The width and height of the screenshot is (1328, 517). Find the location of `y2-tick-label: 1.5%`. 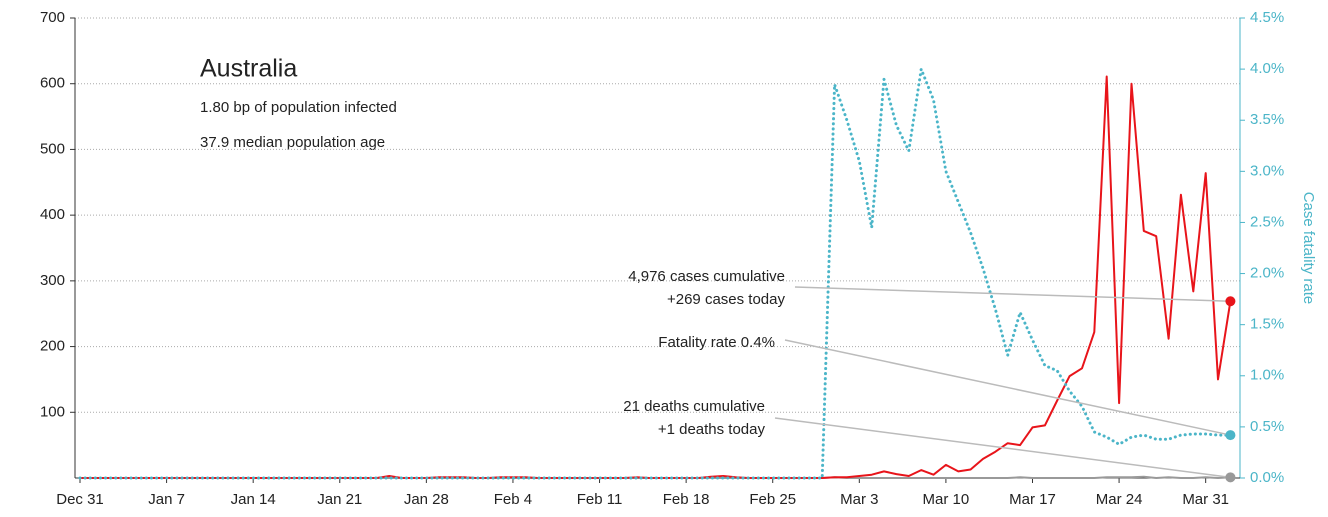

y2-tick-label: 1.5% is located at coordinates (1267, 324).